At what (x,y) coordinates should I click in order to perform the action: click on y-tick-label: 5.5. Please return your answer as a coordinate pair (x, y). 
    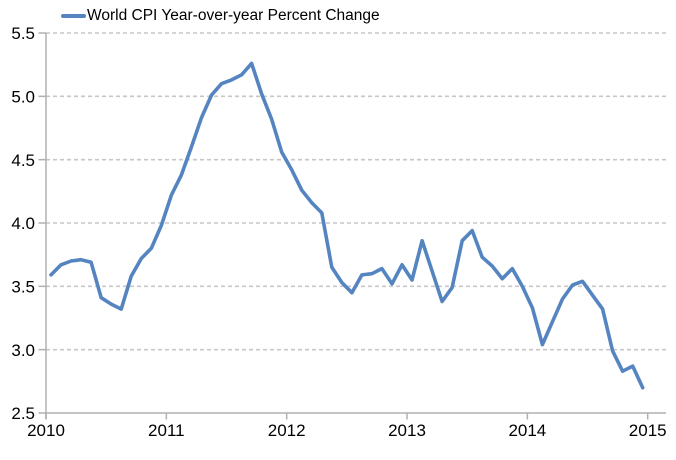
    Looking at the image, I should click on (23, 33).